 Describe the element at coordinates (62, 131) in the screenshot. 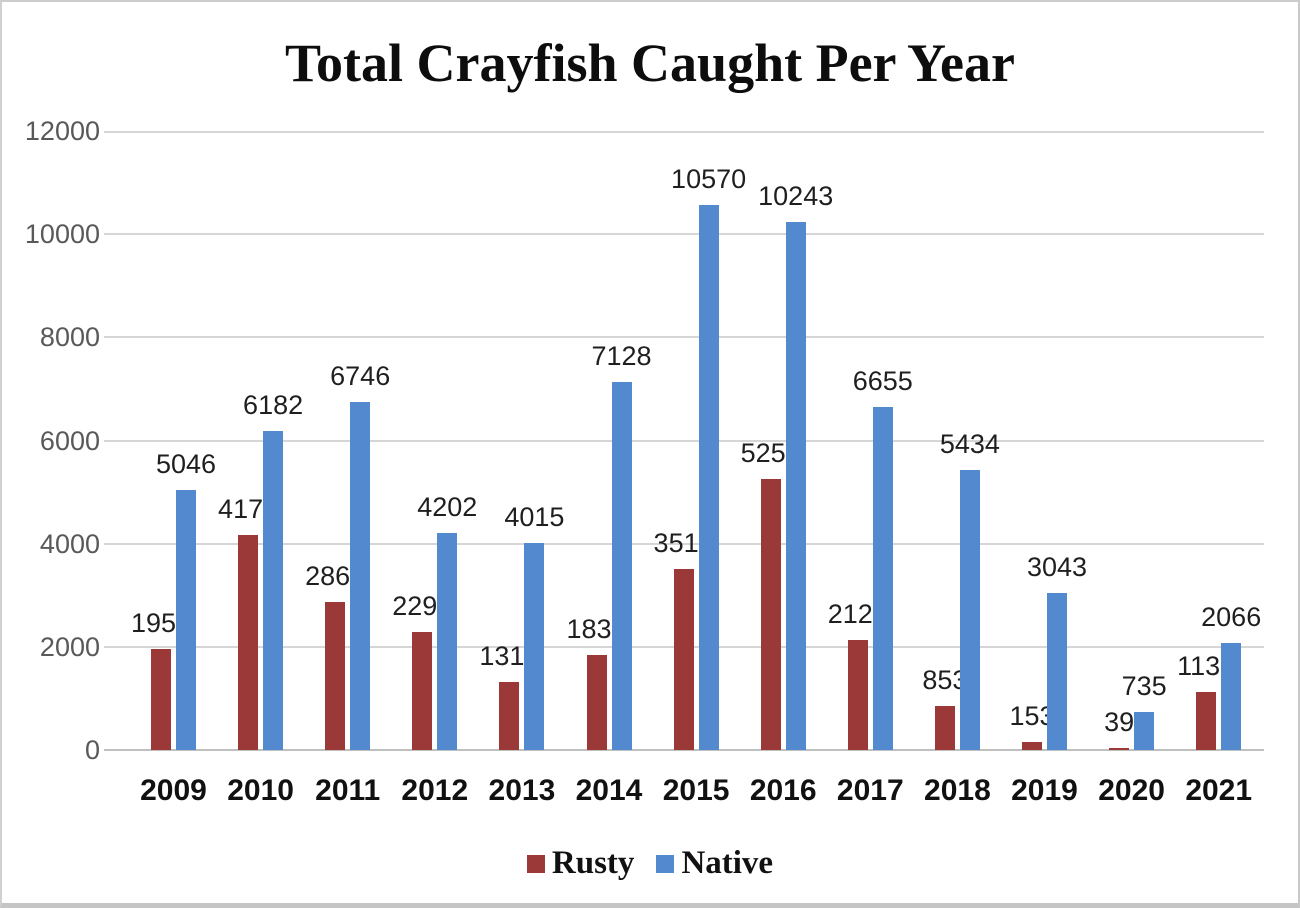

I see `y-tick-label-12000: 12000` at that location.